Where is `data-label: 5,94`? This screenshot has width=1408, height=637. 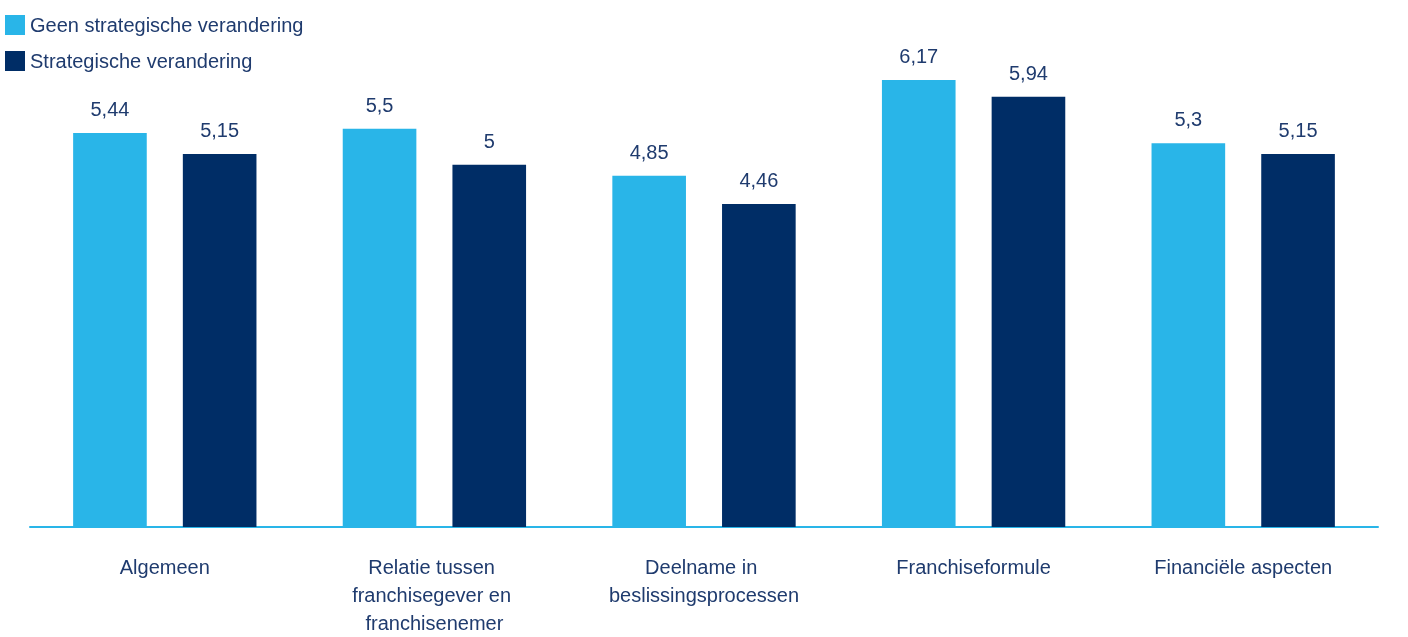 data-label: 5,94 is located at coordinates (1028, 72).